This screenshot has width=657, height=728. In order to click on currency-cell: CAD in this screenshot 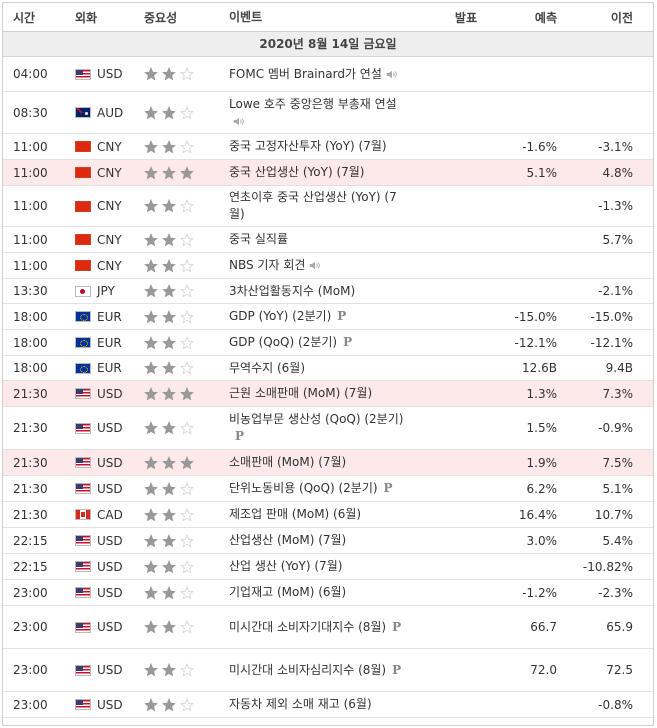, I will do `click(108, 515)`.